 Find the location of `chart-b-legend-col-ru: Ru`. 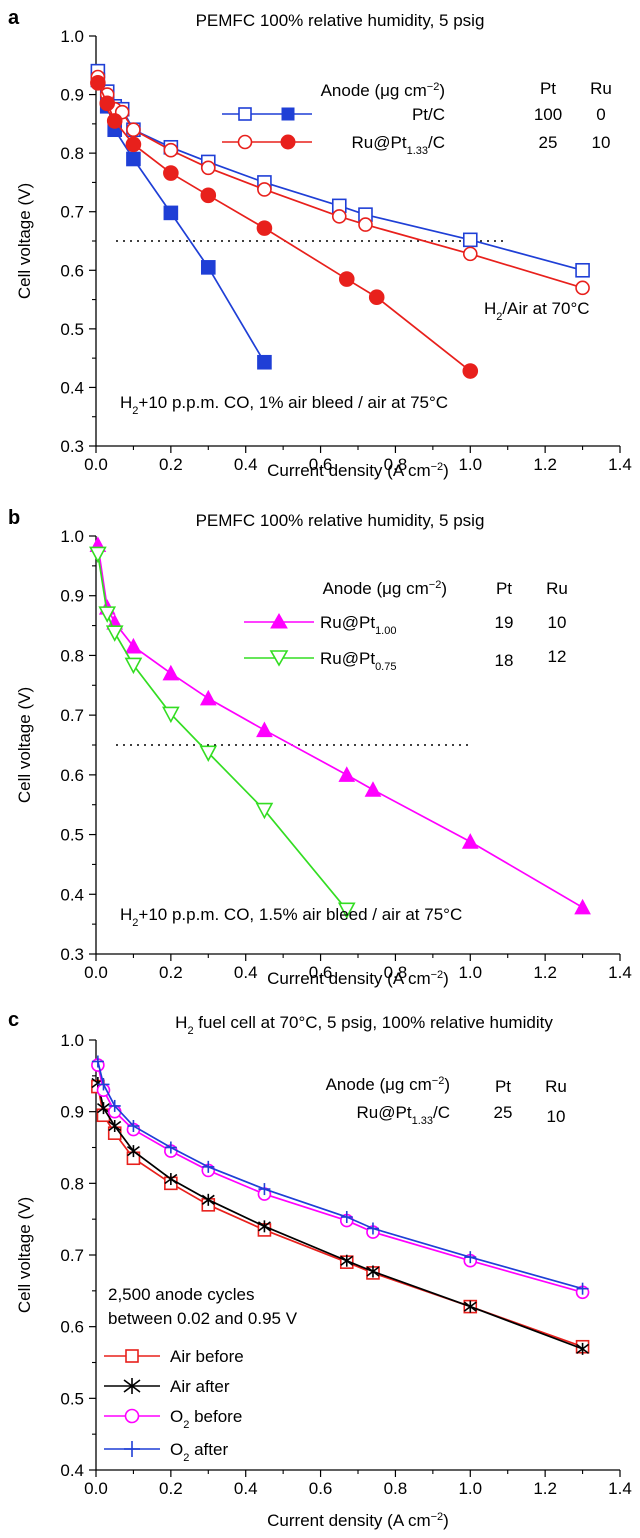

chart-b-legend-col-ru: Ru is located at coordinates (557, 588).